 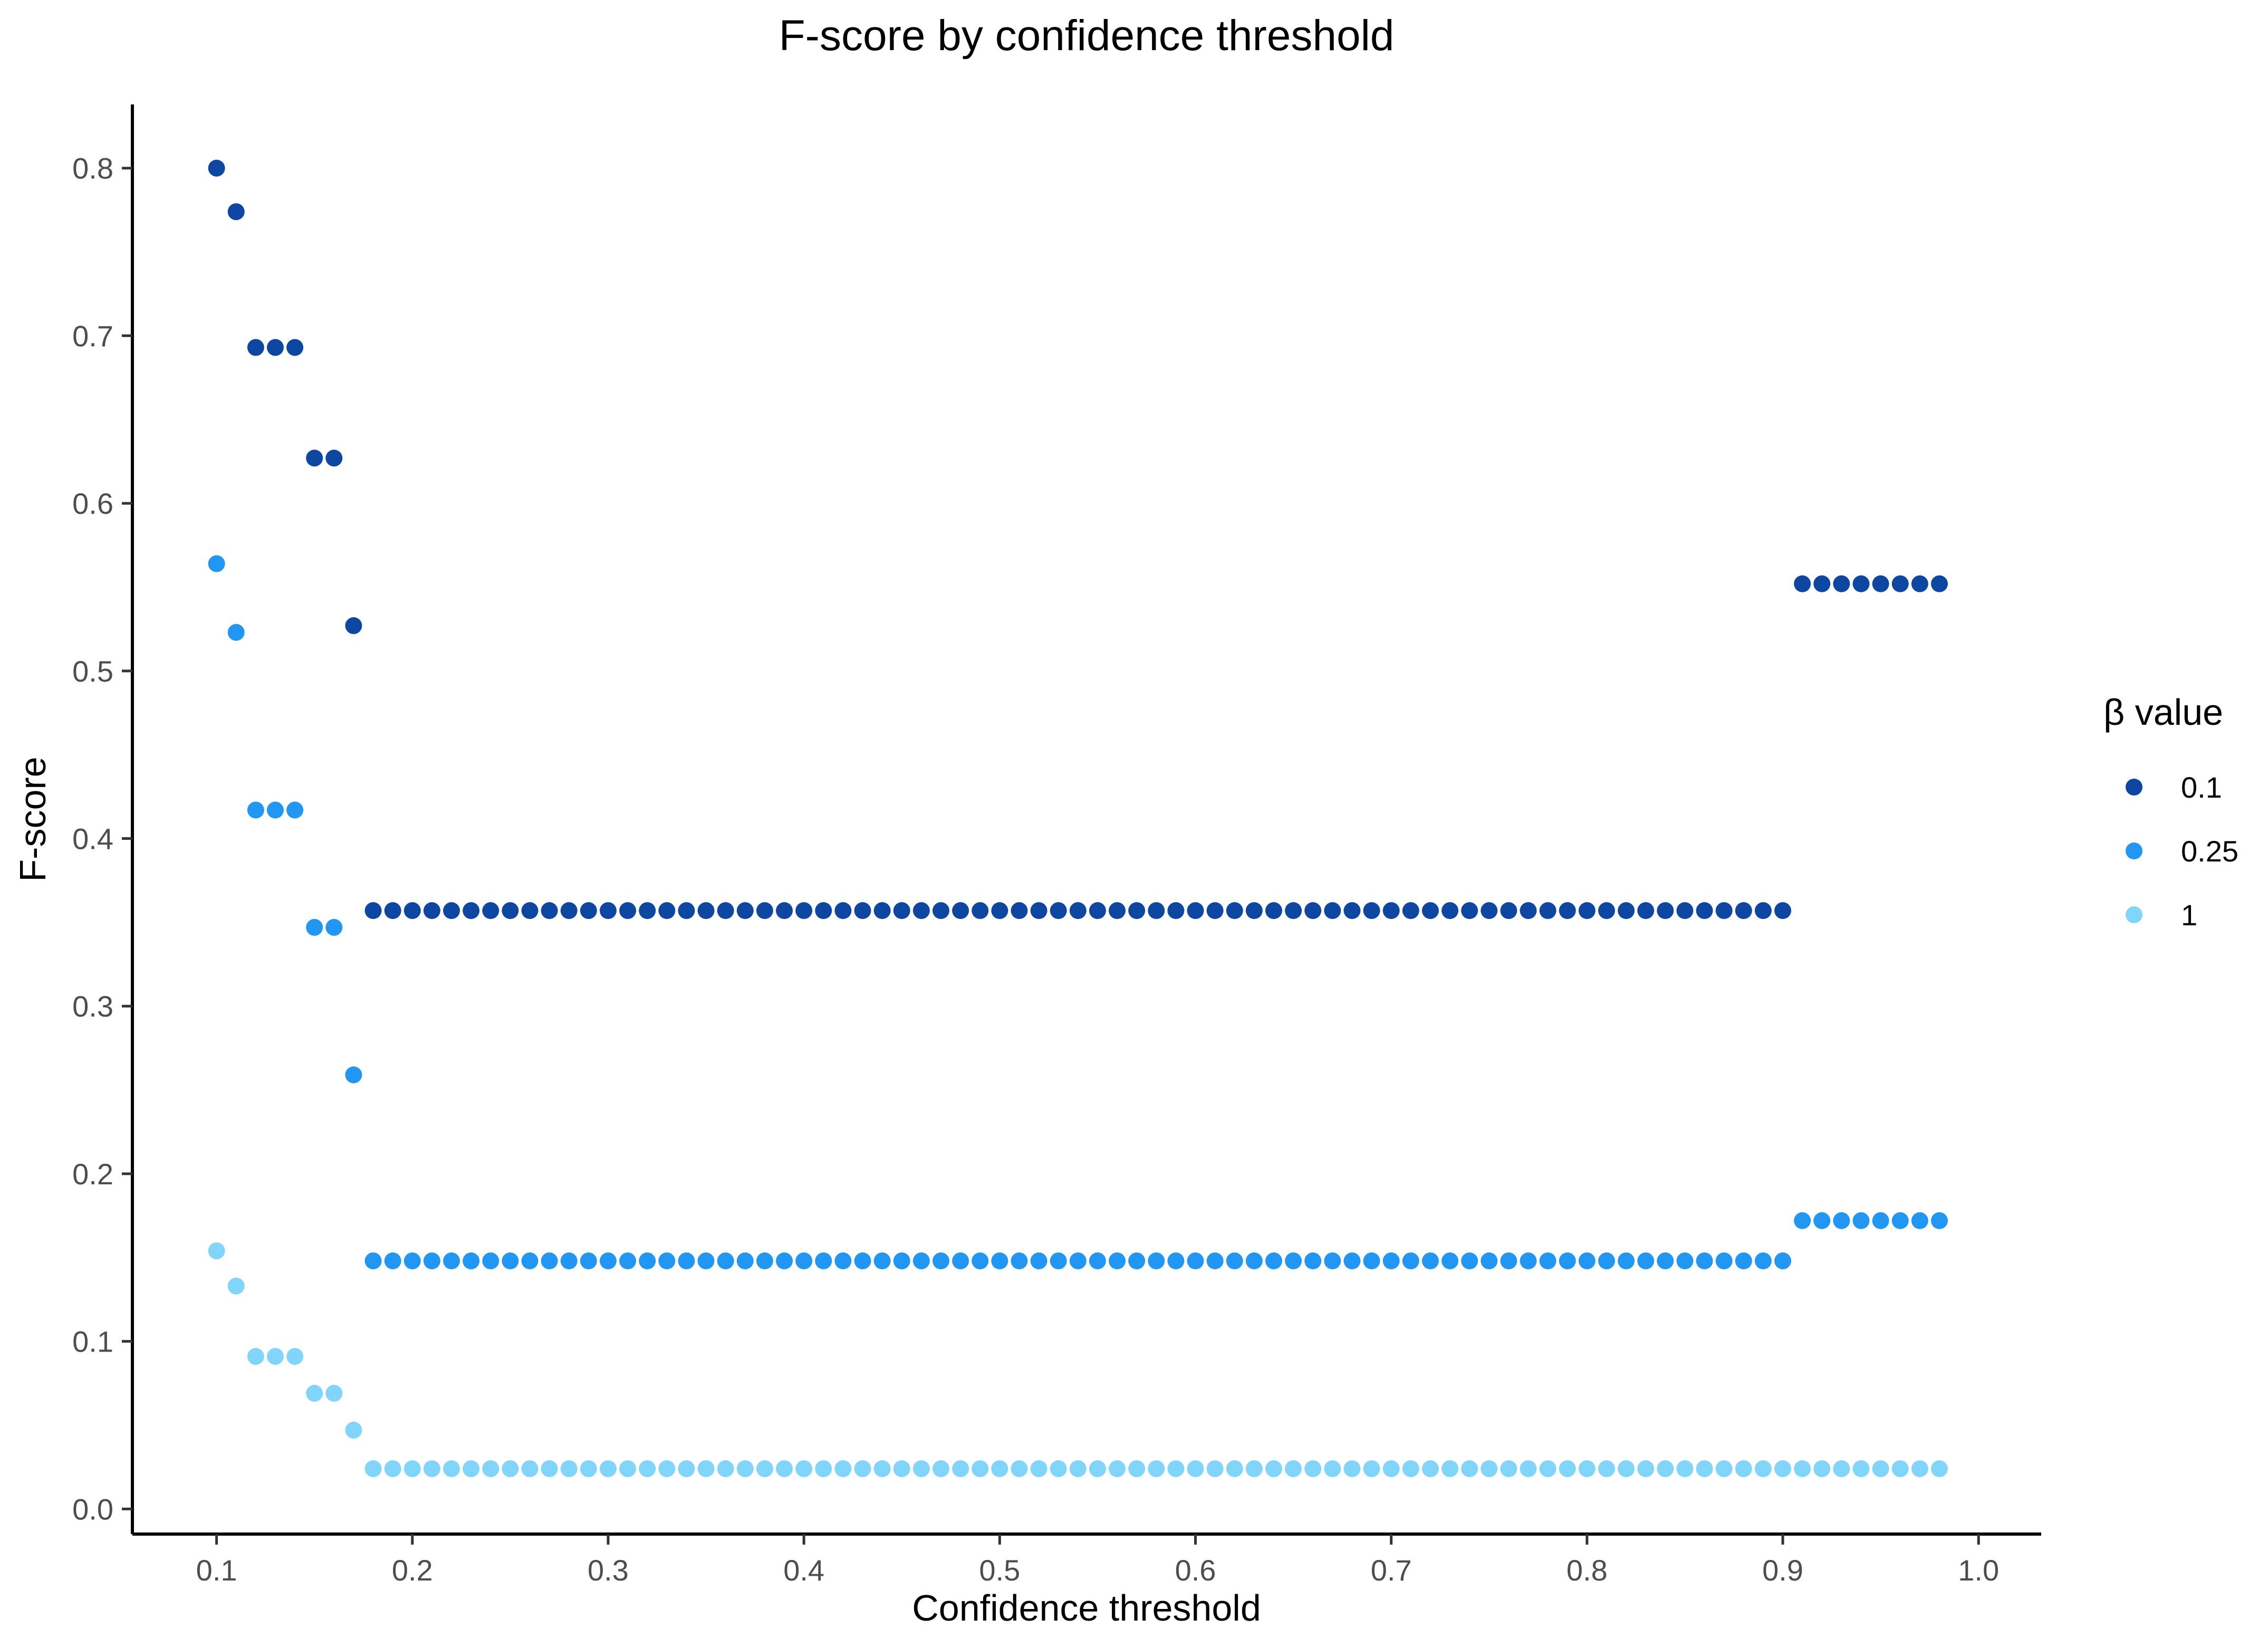 I want to click on x-tick-label: 1.0, so click(x=1979, y=1570).